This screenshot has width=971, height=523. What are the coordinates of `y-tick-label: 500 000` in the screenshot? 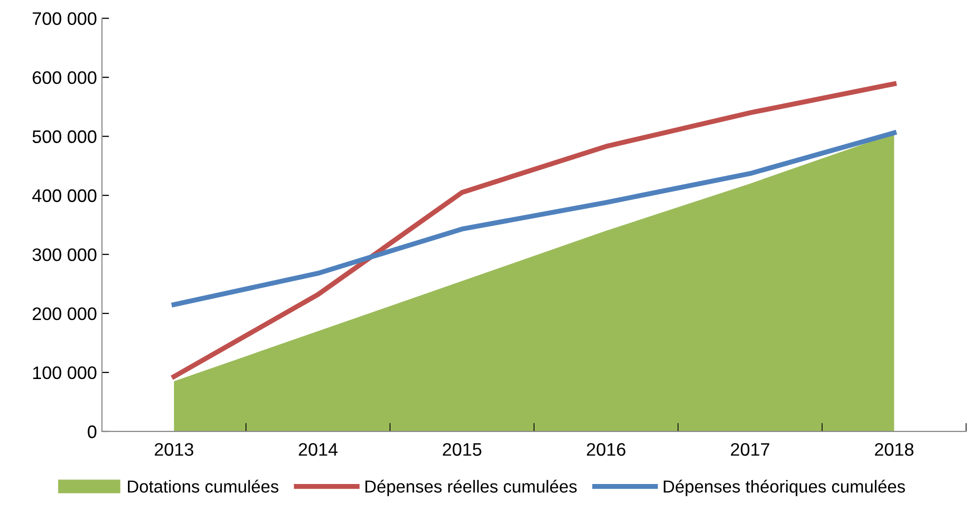 It's located at (64, 137).